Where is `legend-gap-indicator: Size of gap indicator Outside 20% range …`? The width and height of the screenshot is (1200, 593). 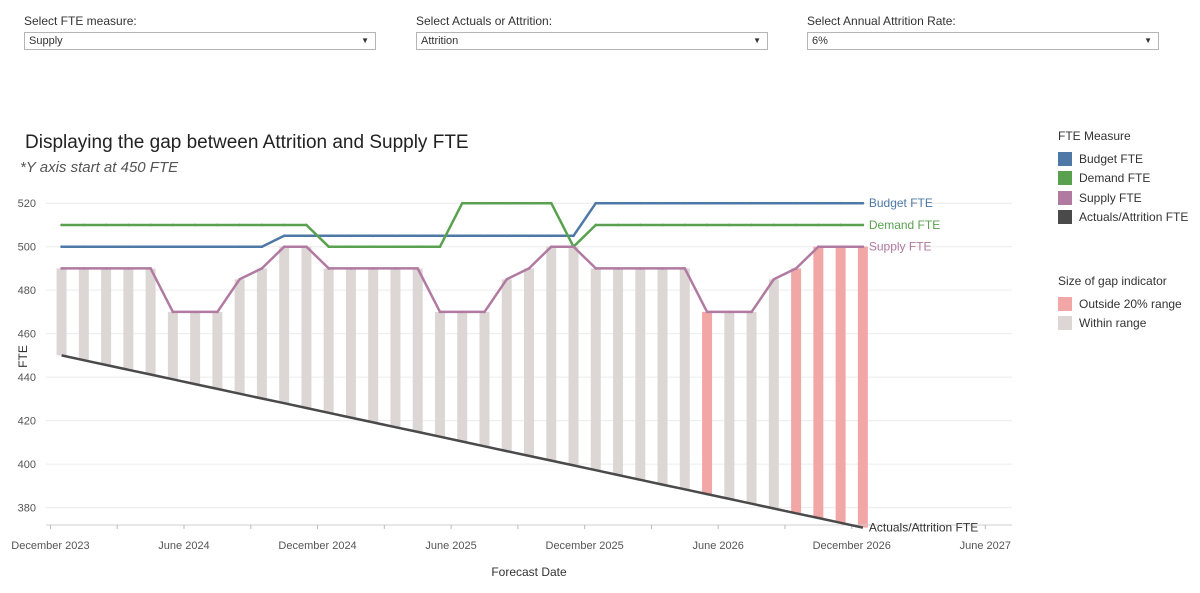 legend-gap-indicator: Size of gap indicator Outside 20% range … is located at coordinates (1120, 303).